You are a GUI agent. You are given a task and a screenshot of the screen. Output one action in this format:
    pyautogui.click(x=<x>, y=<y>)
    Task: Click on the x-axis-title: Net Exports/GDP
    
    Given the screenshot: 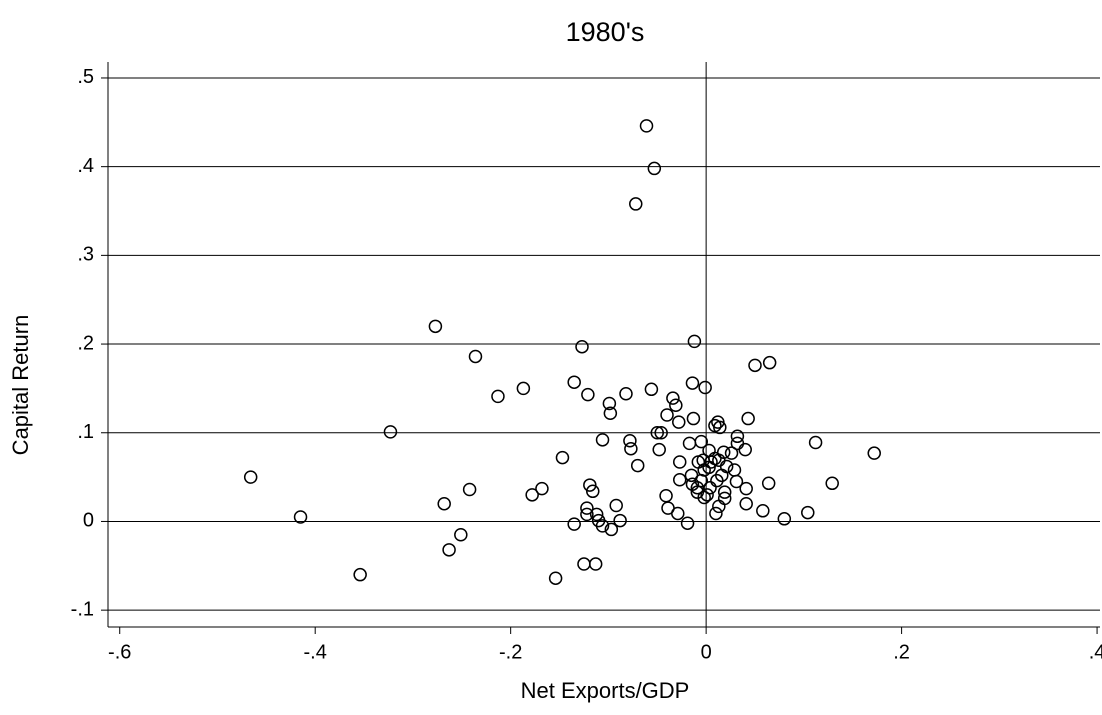 What is the action you would take?
    pyautogui.click(x=605, y=690)
    